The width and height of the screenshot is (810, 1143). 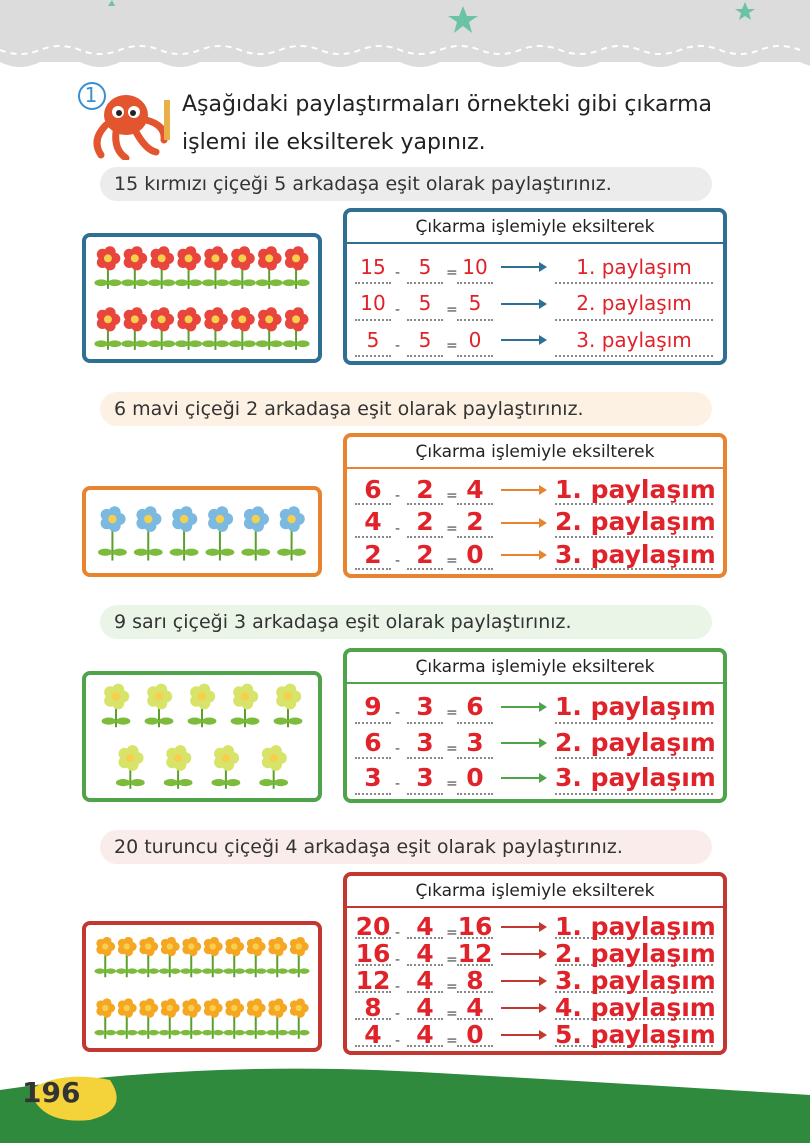 I want to click on minuend: 2, so click(x=373, y=554).